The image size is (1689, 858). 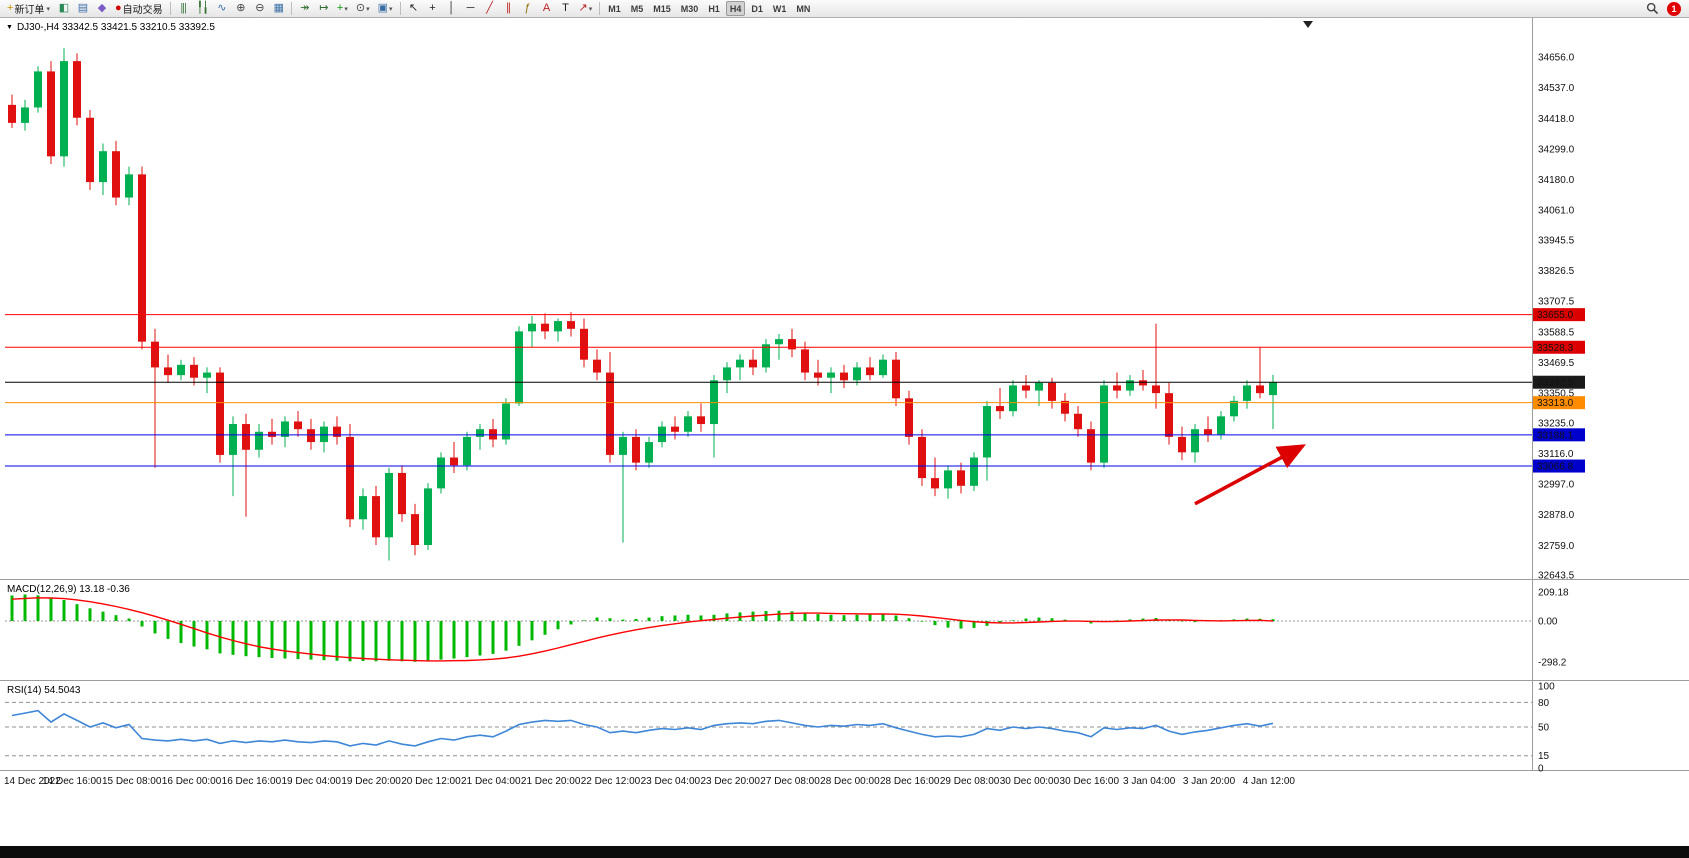 I want to click on fibonacci-button: ƒ, so click(x=527, y=8).